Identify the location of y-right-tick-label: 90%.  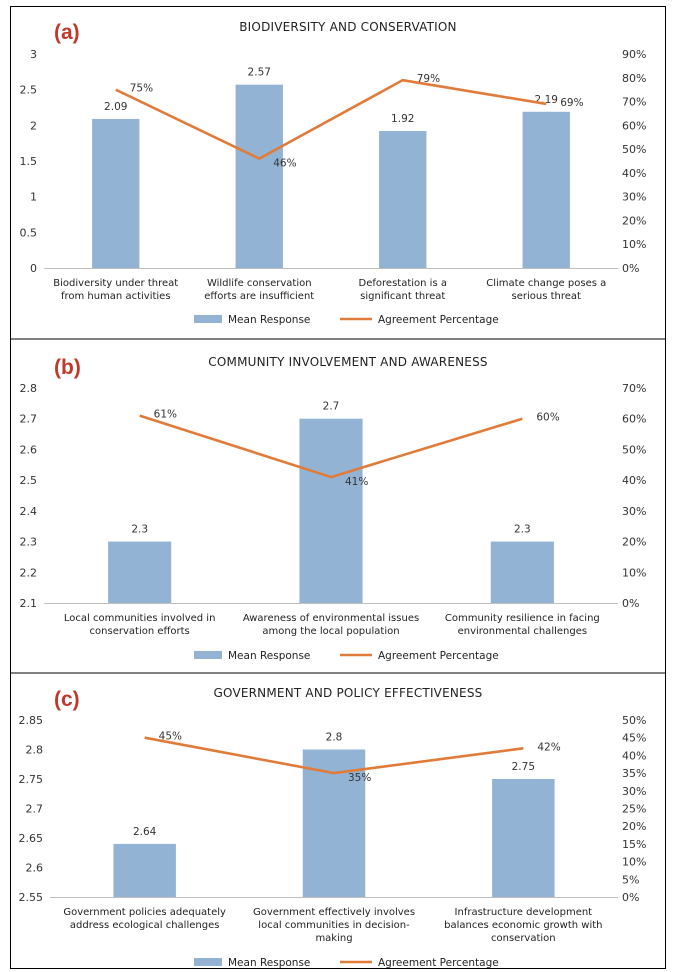
(634, 54).